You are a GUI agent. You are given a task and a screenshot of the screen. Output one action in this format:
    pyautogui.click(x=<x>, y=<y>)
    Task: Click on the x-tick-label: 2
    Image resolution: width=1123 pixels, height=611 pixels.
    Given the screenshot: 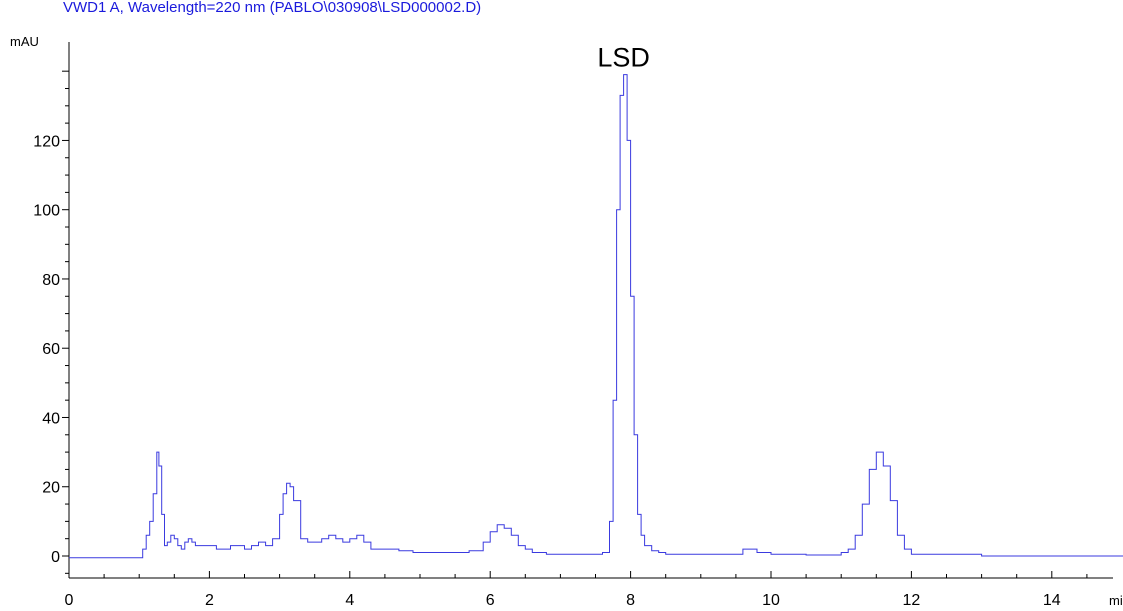 What is the action you would take?
    pyautogui.click(x=209, y=600)
    